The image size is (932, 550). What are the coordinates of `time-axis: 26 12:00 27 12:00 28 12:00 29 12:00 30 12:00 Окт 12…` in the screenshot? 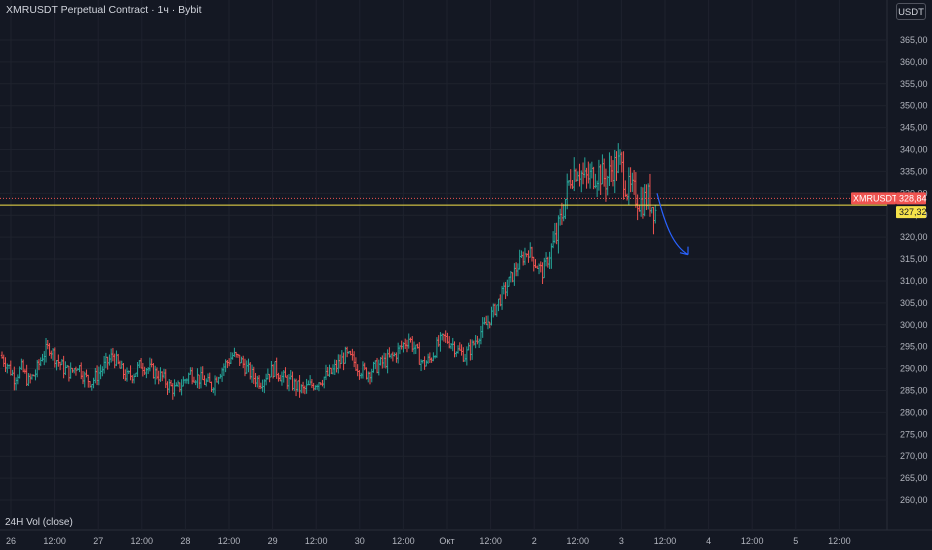 It's located at (428, 541).